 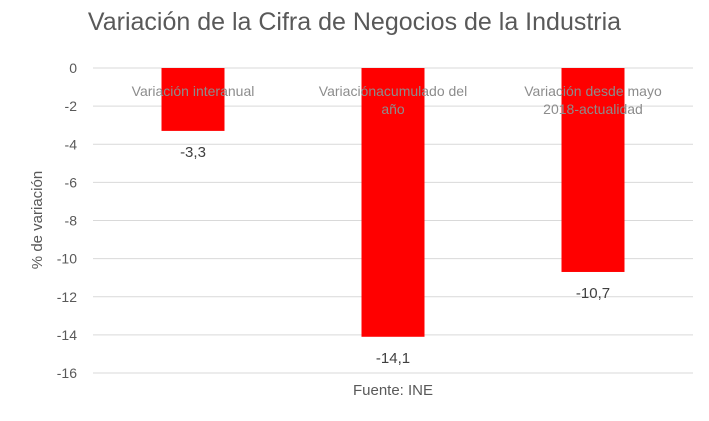 I want to click on category-label: Variaciónacumulado del, so click(x=393, y=91).